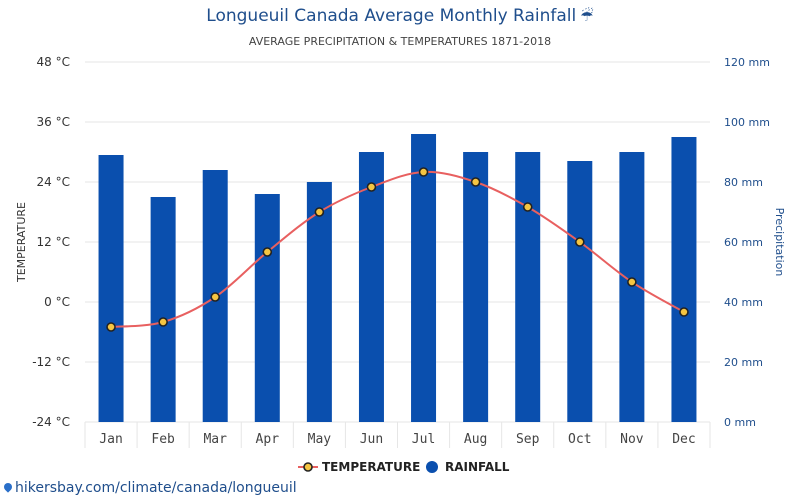 This screenshot has height=500, width=800. Describe the element at coordinates (319, 302) in the screenshot. I see `rainfall-bar-may` at that location.